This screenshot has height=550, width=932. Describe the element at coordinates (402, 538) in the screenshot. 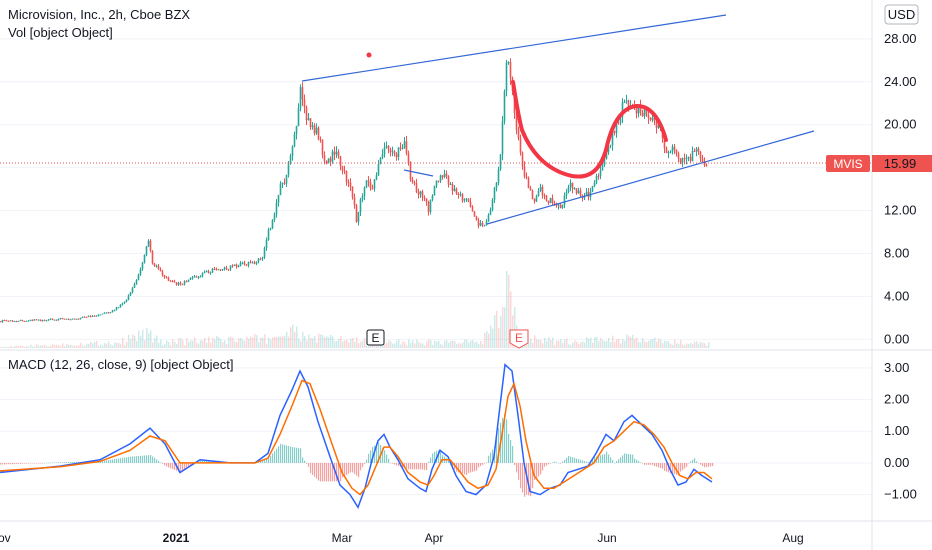

I see `time-axis: Nov 2021 Mar Apr Jun Aug` at that location.